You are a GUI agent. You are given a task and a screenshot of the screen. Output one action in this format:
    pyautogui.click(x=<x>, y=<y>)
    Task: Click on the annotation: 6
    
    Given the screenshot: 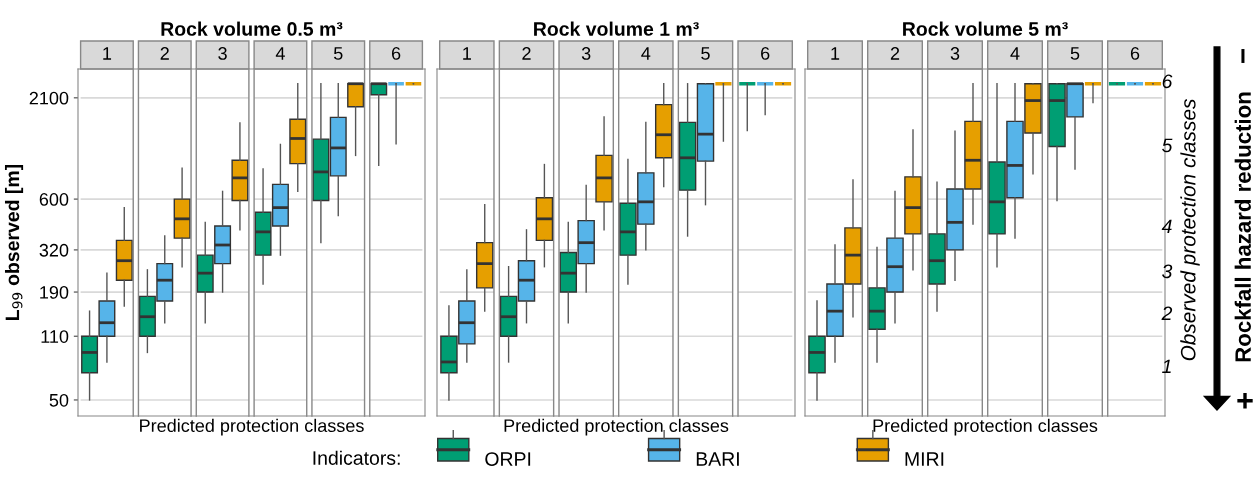 What is the action you would take?
    pyautogui.click(x=1167, y=81)
    